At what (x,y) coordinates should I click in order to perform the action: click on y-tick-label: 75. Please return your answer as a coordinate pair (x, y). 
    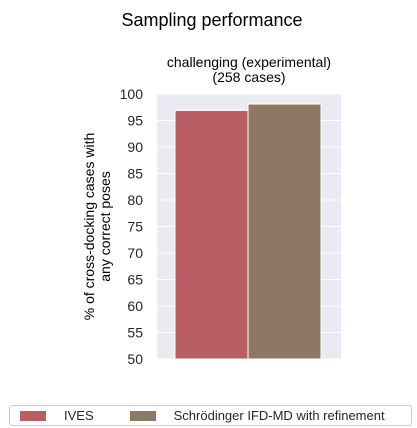
    Looking at the image, I should click on (135, 227).